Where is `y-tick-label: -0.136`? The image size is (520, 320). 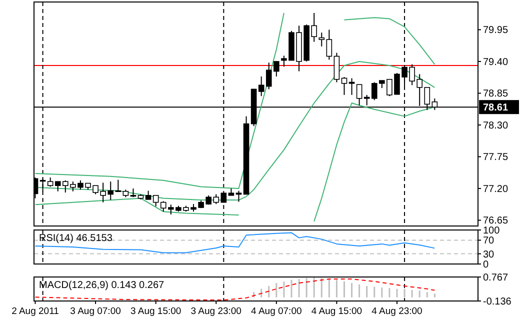 y-tick-label: -0.136 is located at coordinates (497, 302).